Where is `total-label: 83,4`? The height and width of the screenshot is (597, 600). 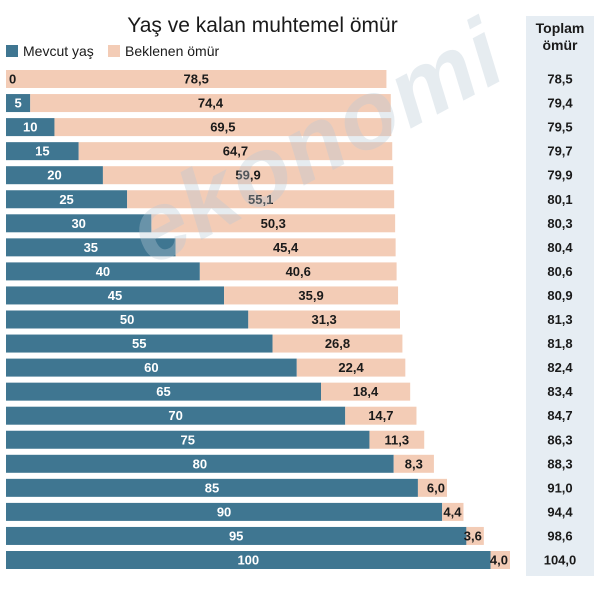
total-label: 83,4 is located at coordinates (560, 391).